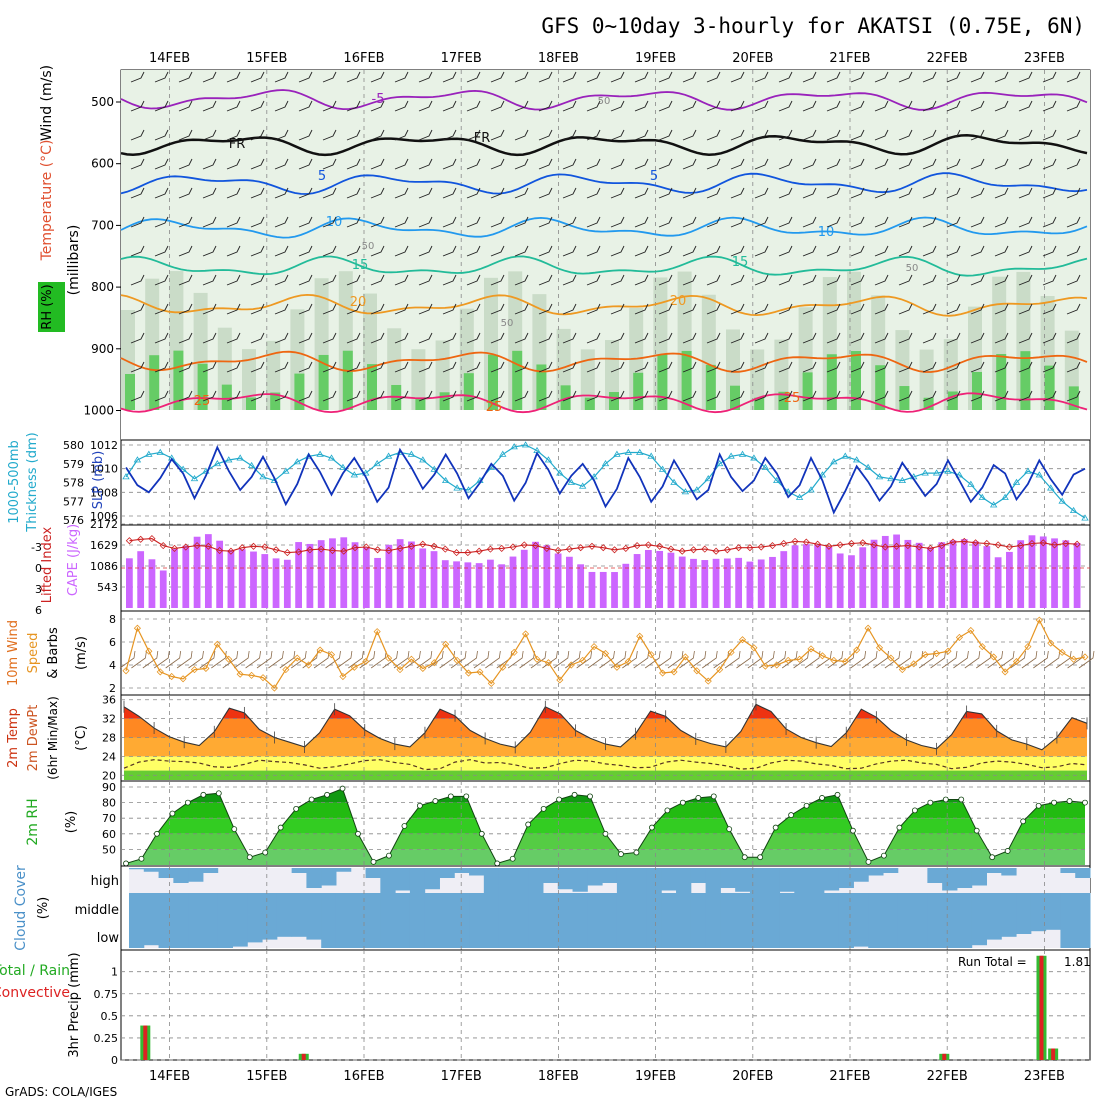  I want to click on rh-tick-label: 70, so click(109, 818).